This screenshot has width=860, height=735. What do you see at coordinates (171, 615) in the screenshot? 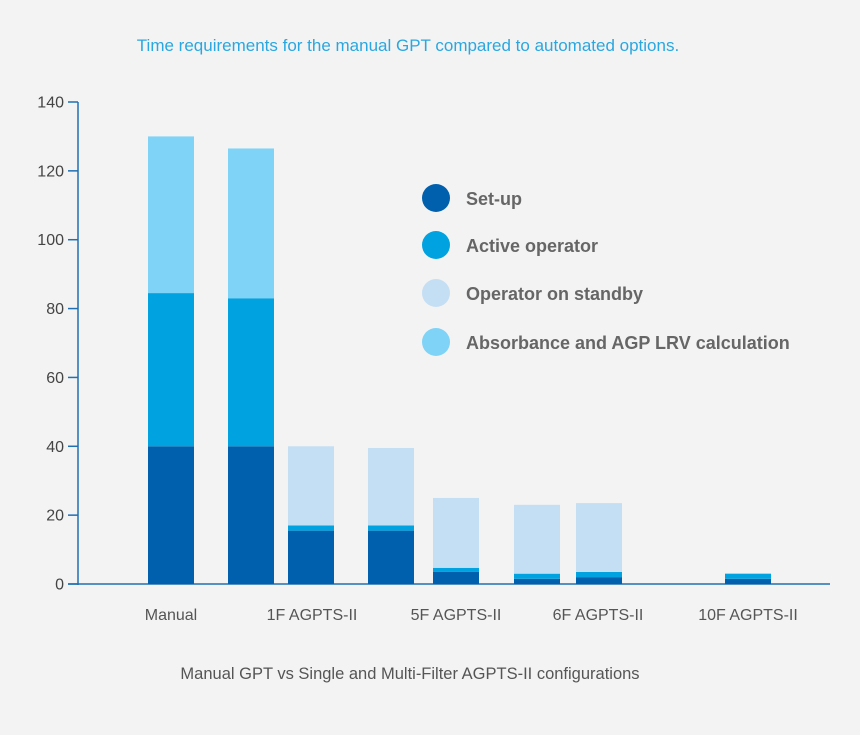
I see `x-category-label: Manual` at bounding box center [171, 615].